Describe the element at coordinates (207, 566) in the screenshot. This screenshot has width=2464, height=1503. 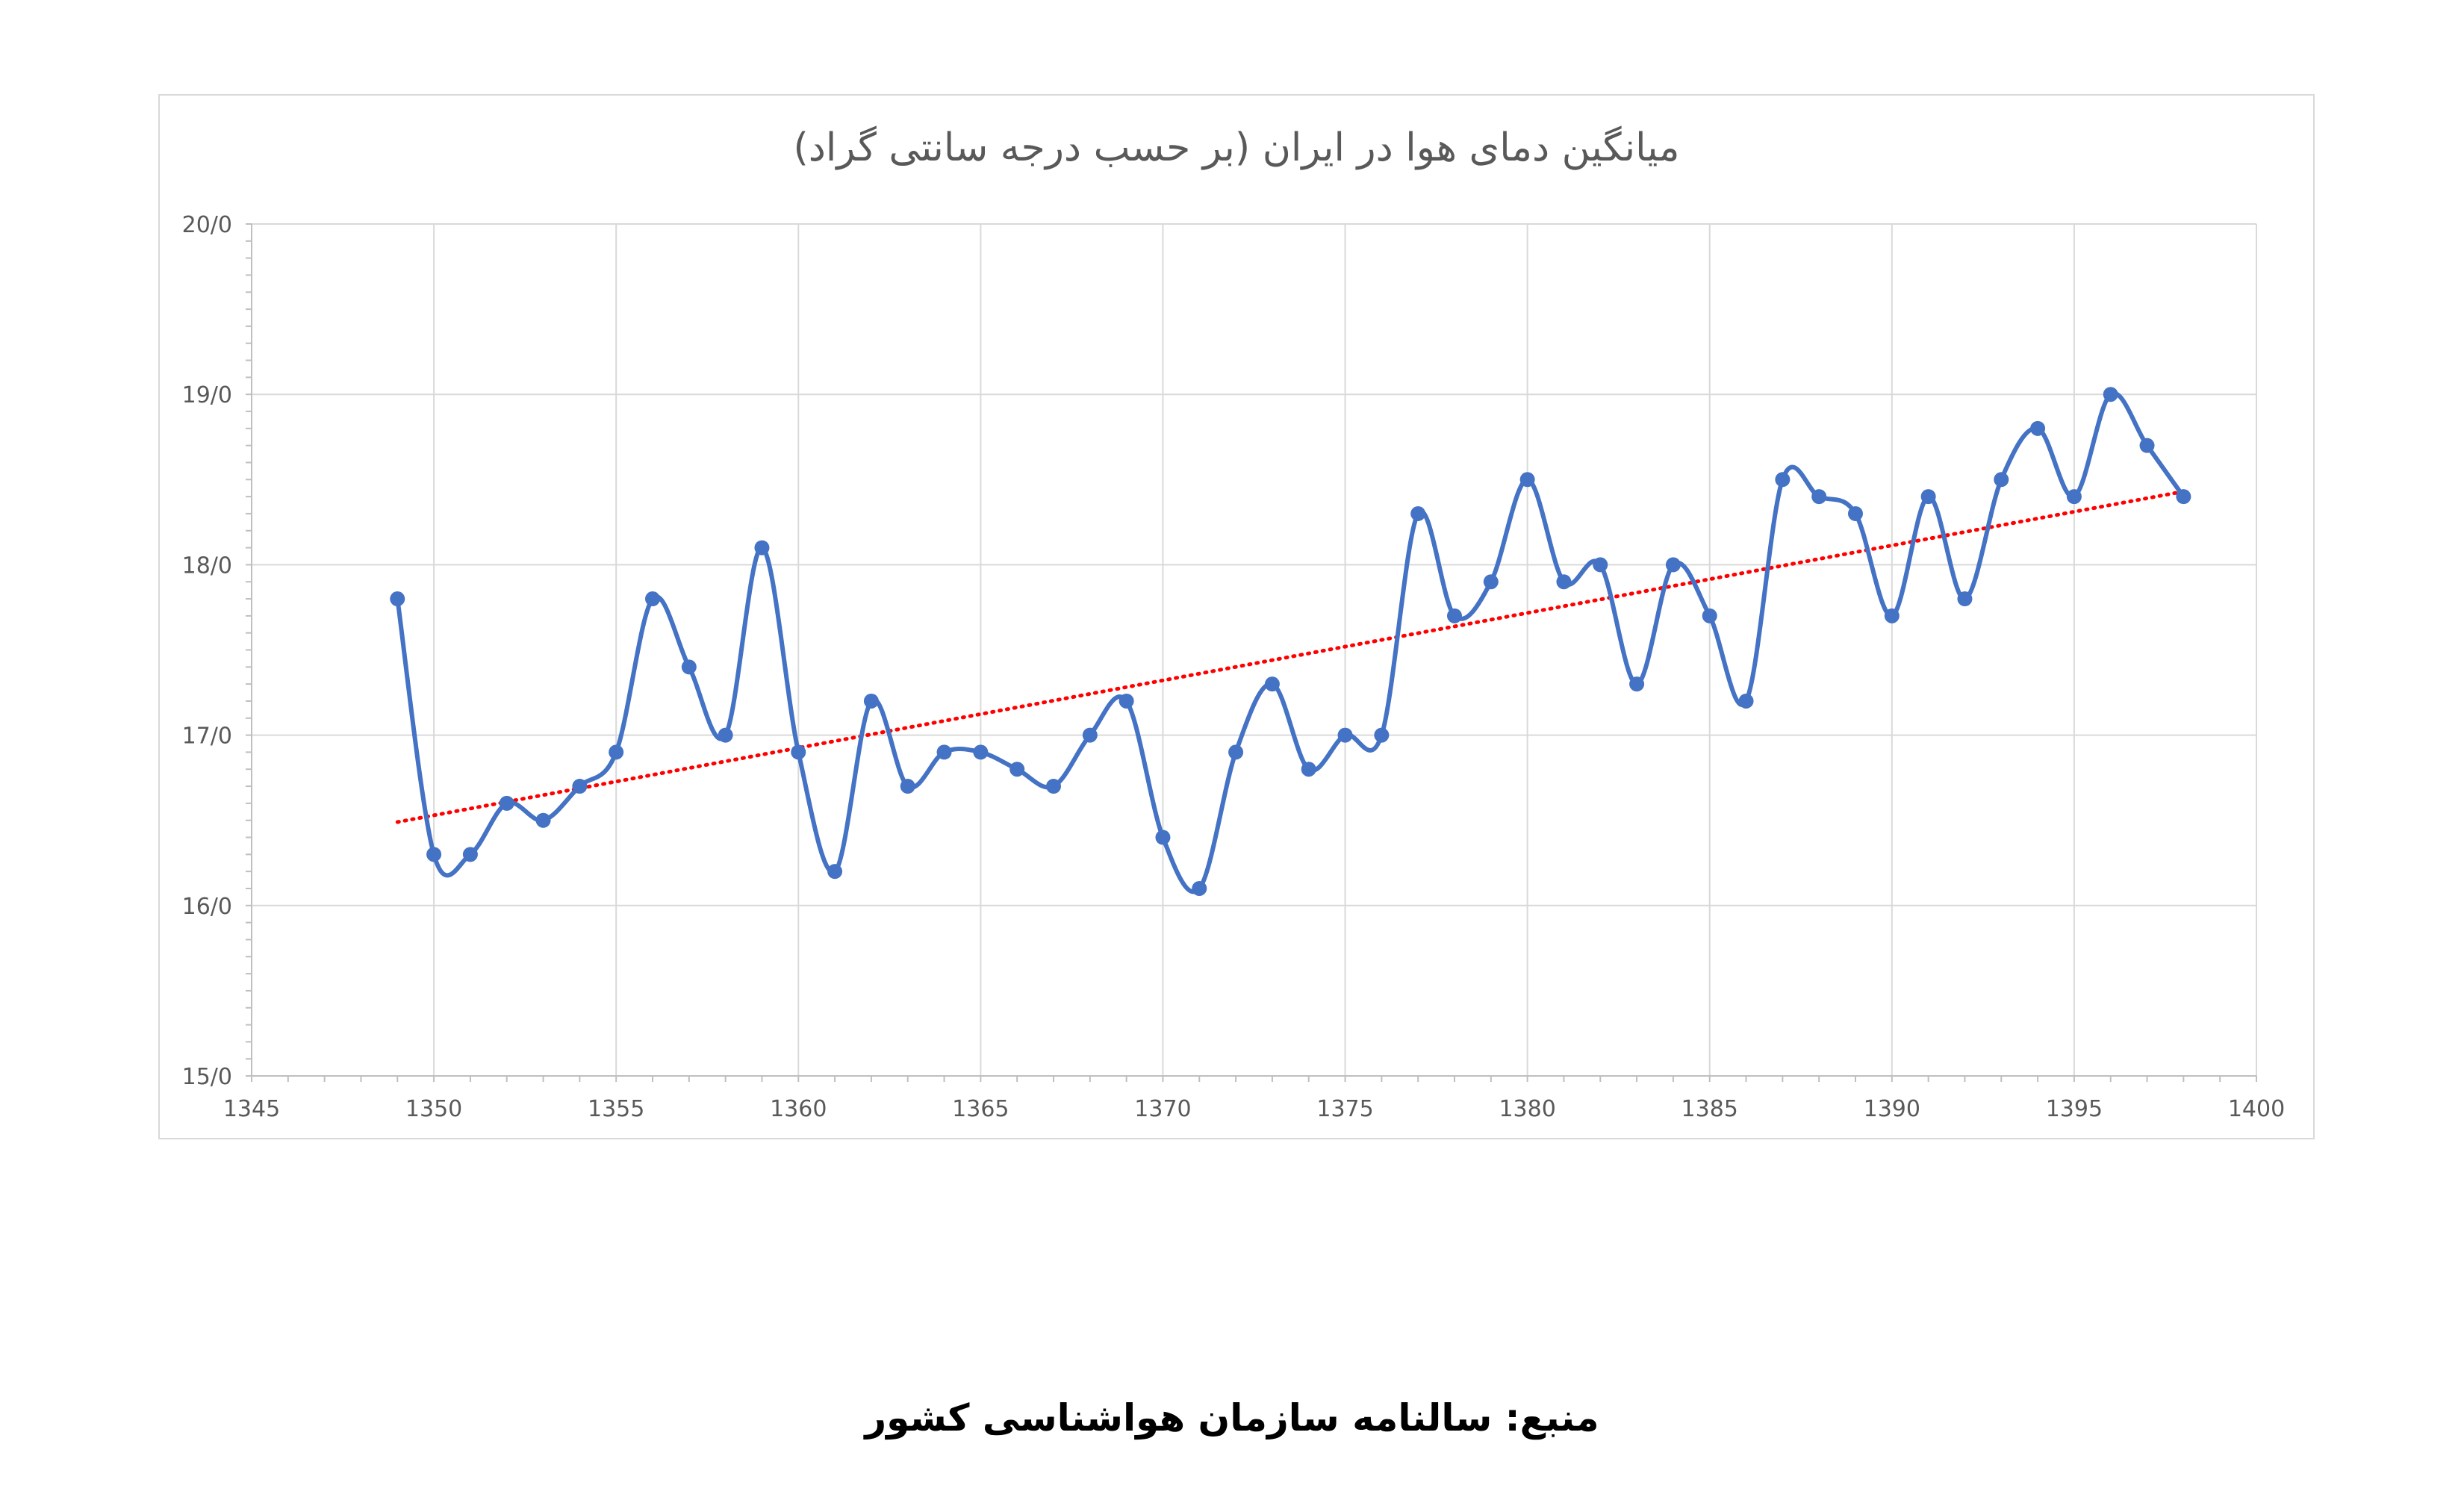
I see `y-tick-label: 18/0` at that location.